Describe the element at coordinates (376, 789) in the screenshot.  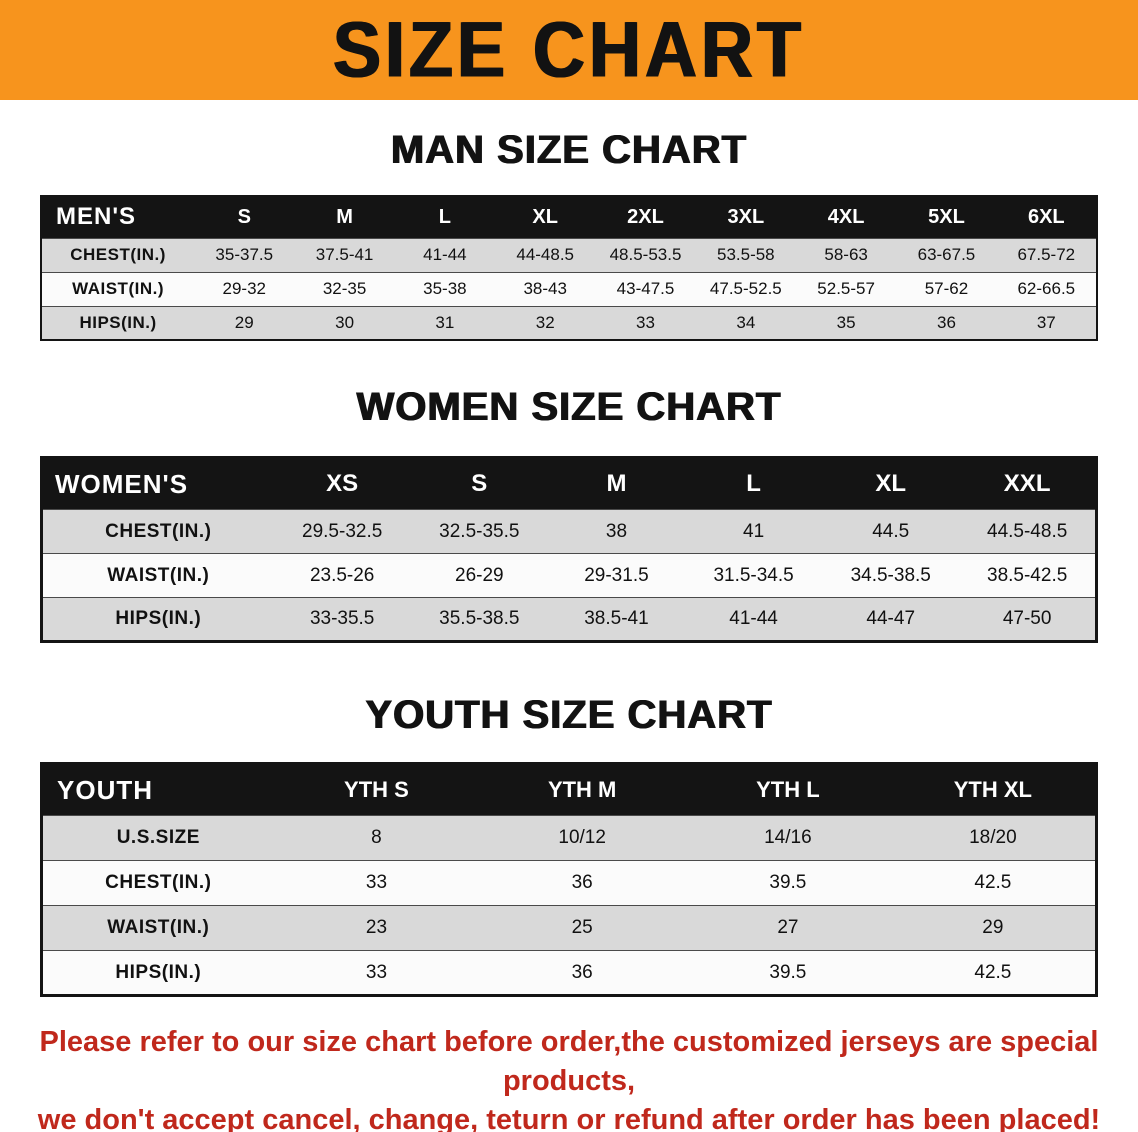
I see `youth-col-header: YTH S` at that location.